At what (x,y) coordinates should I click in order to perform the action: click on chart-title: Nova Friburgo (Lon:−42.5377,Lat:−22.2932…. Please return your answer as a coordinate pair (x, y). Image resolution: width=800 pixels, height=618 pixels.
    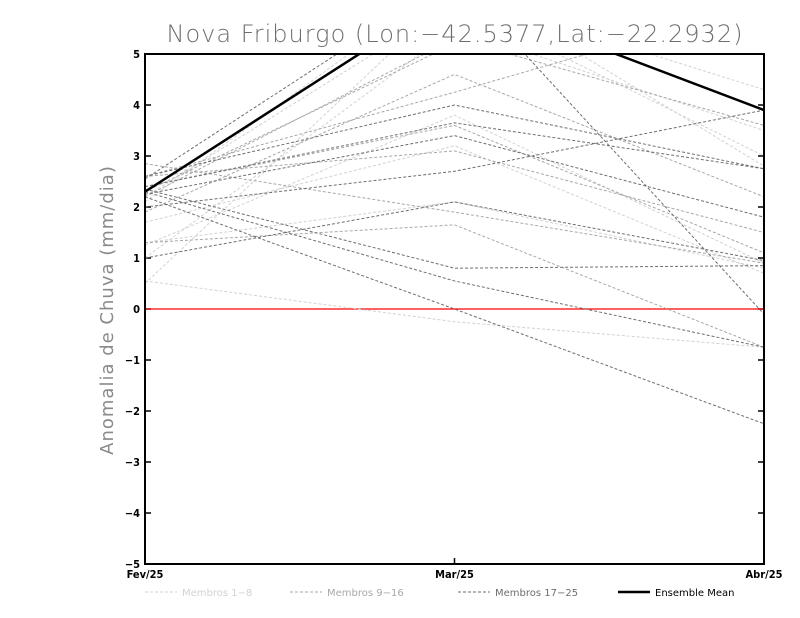
    Looking at the image, I should click on (455, 34).